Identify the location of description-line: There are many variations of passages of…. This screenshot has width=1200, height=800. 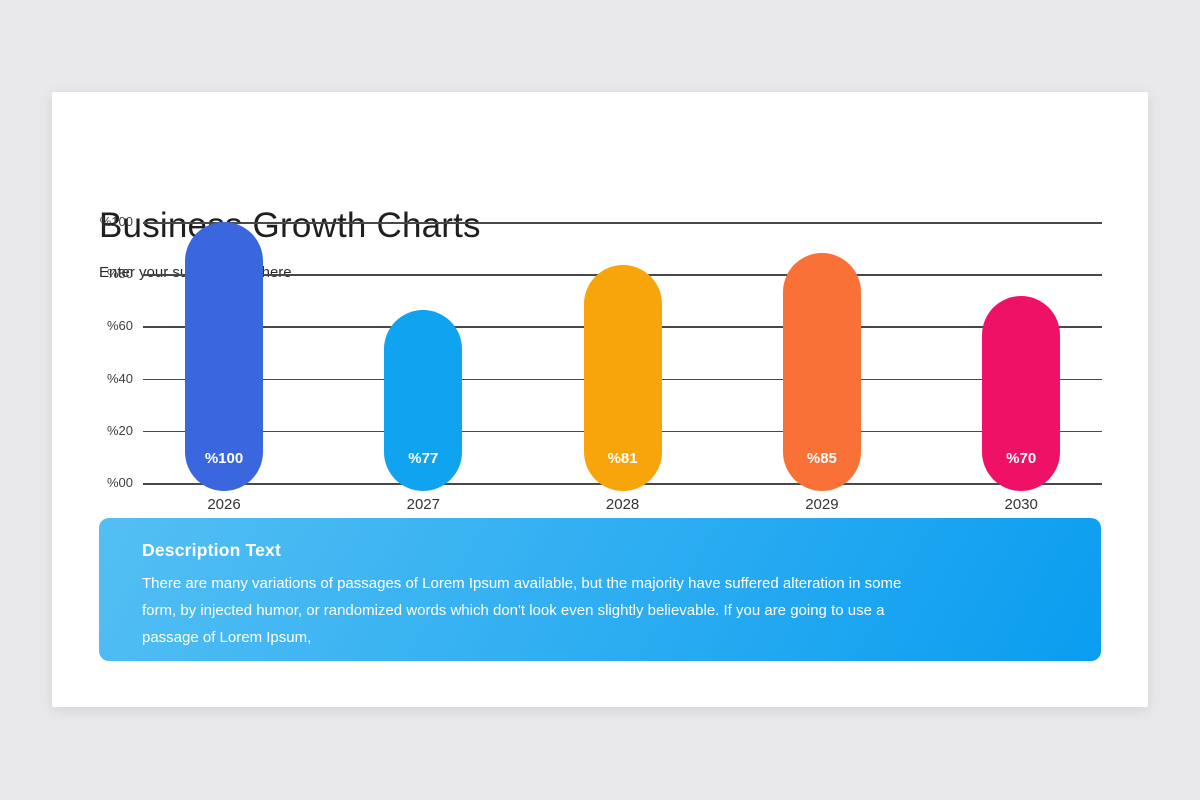
(522, 583).